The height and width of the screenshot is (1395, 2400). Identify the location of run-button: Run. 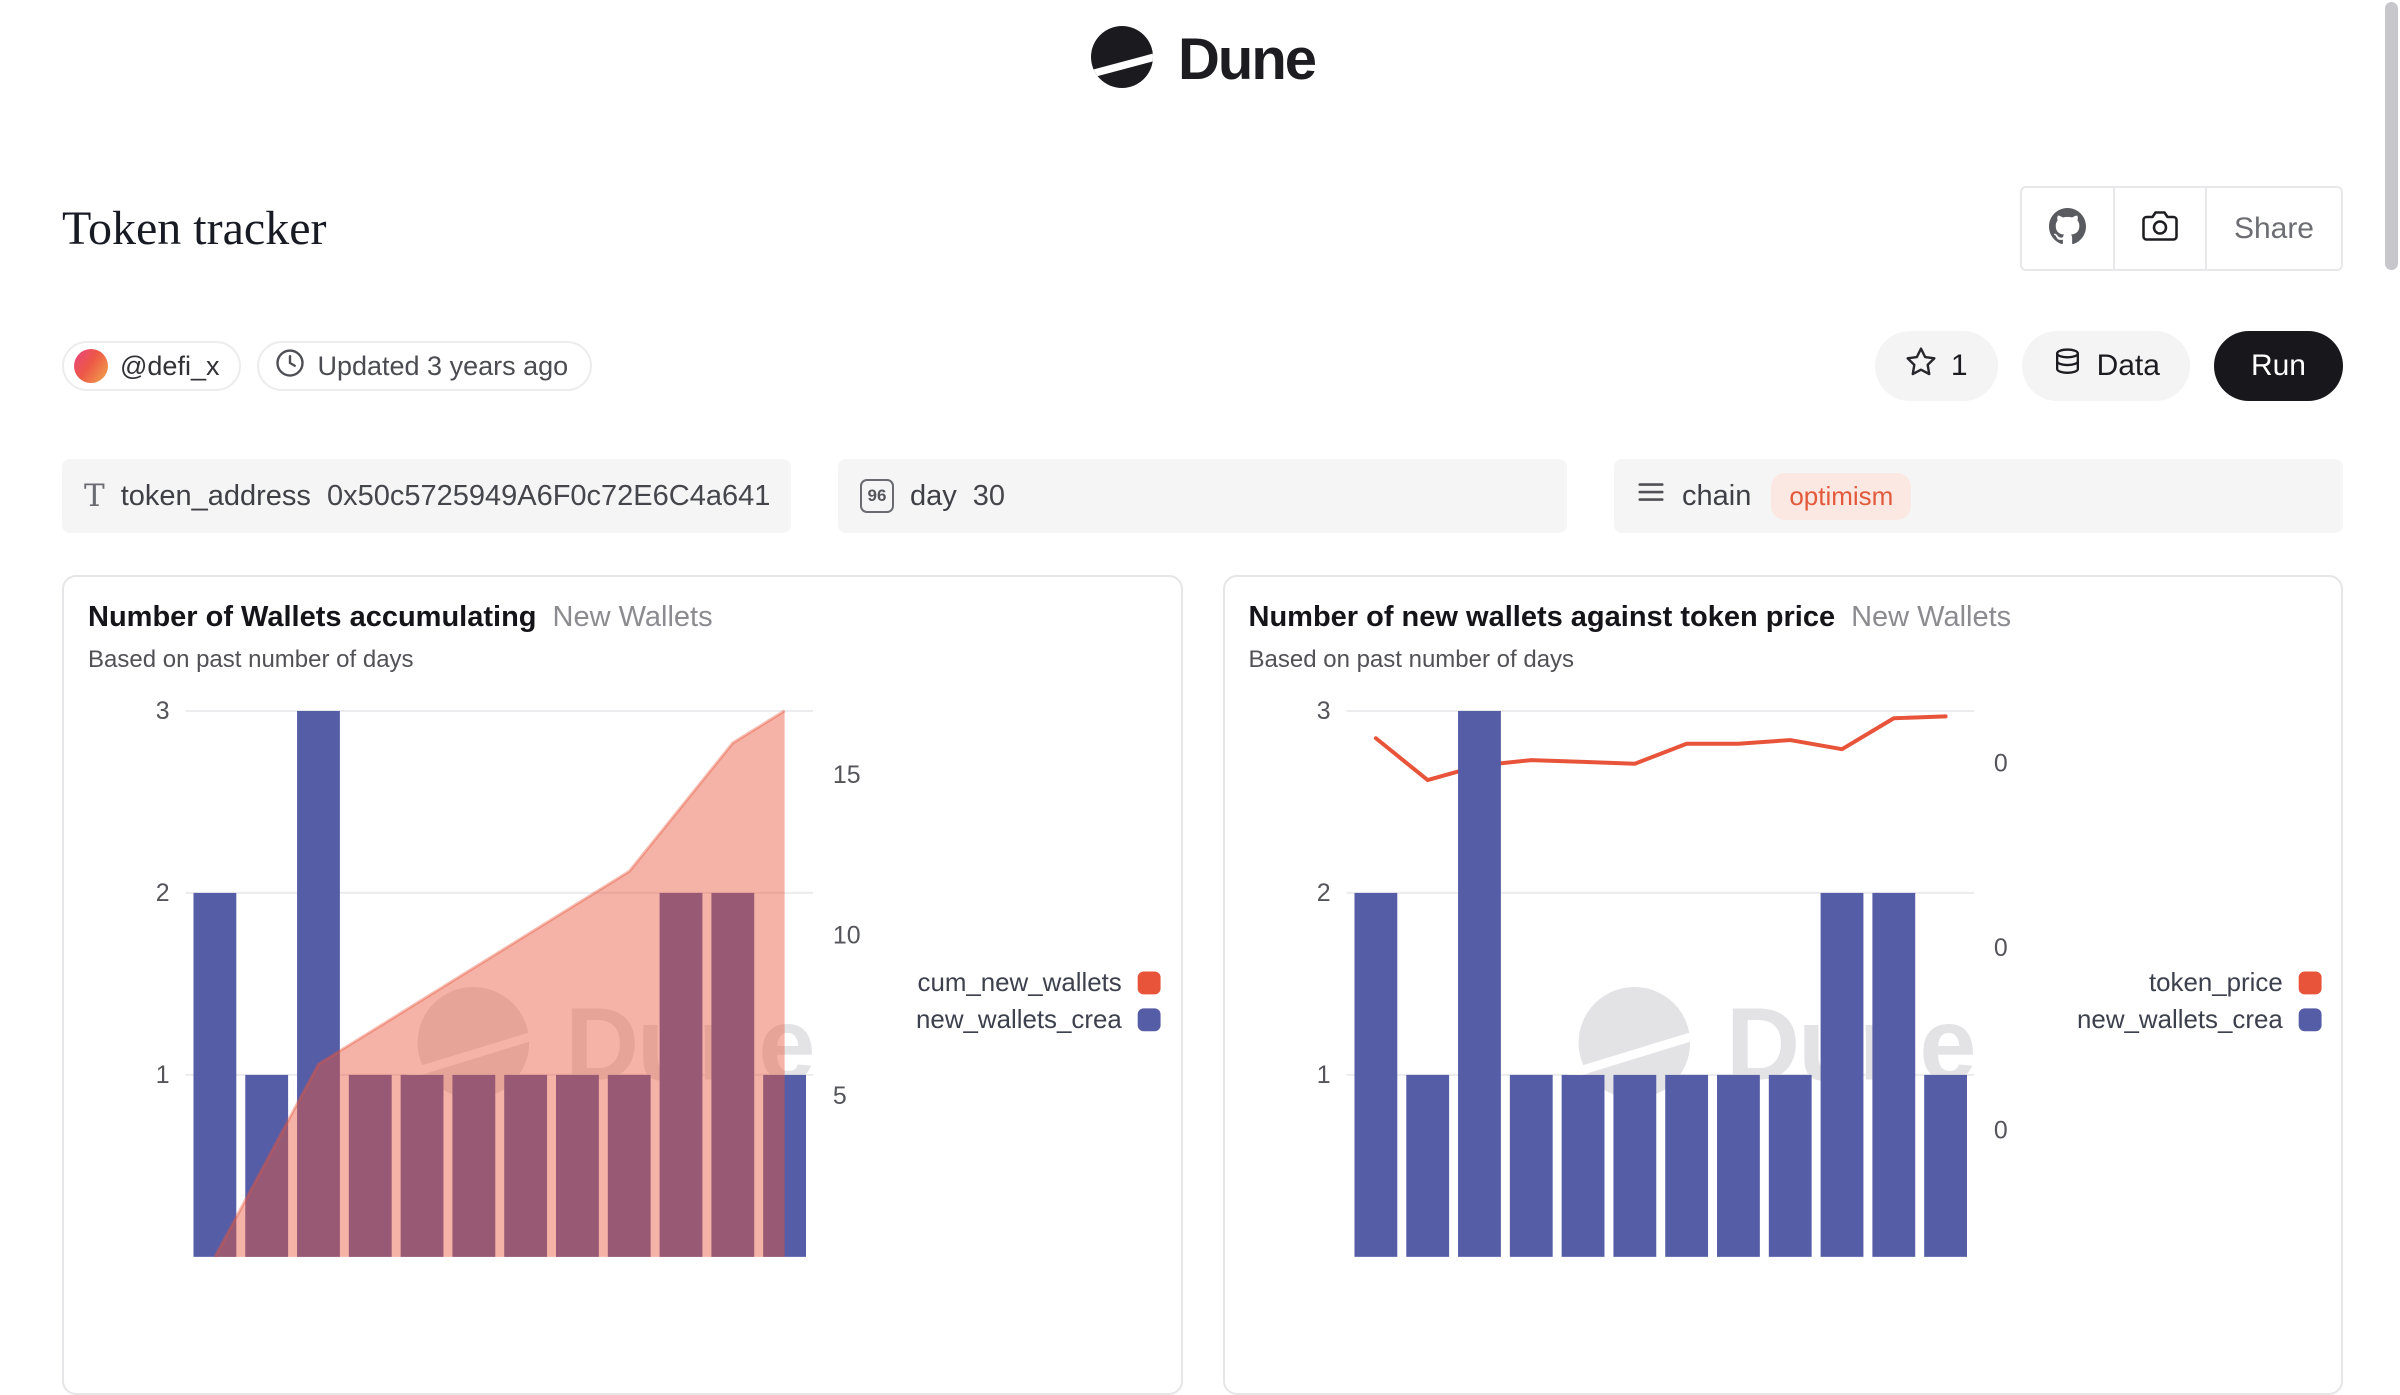
(2278, 366).